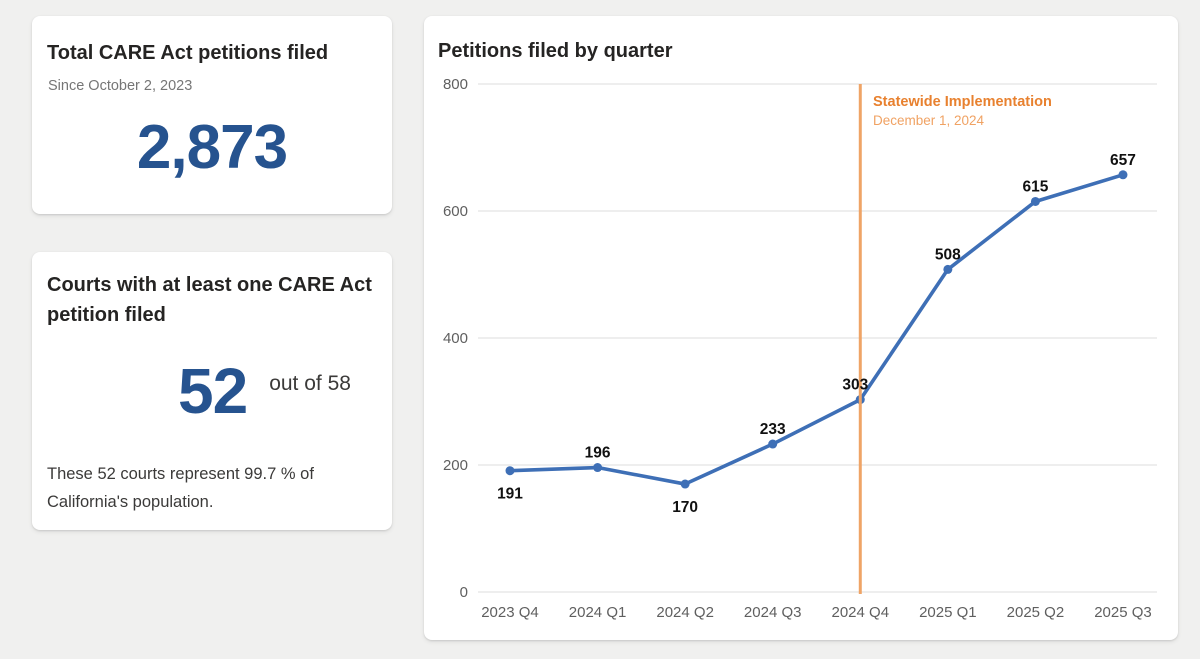 This screenshot has height=659, width=1200. Describe the element at coordinates (855, 385) in the screenshot. I see `data-label: 303` at that location.